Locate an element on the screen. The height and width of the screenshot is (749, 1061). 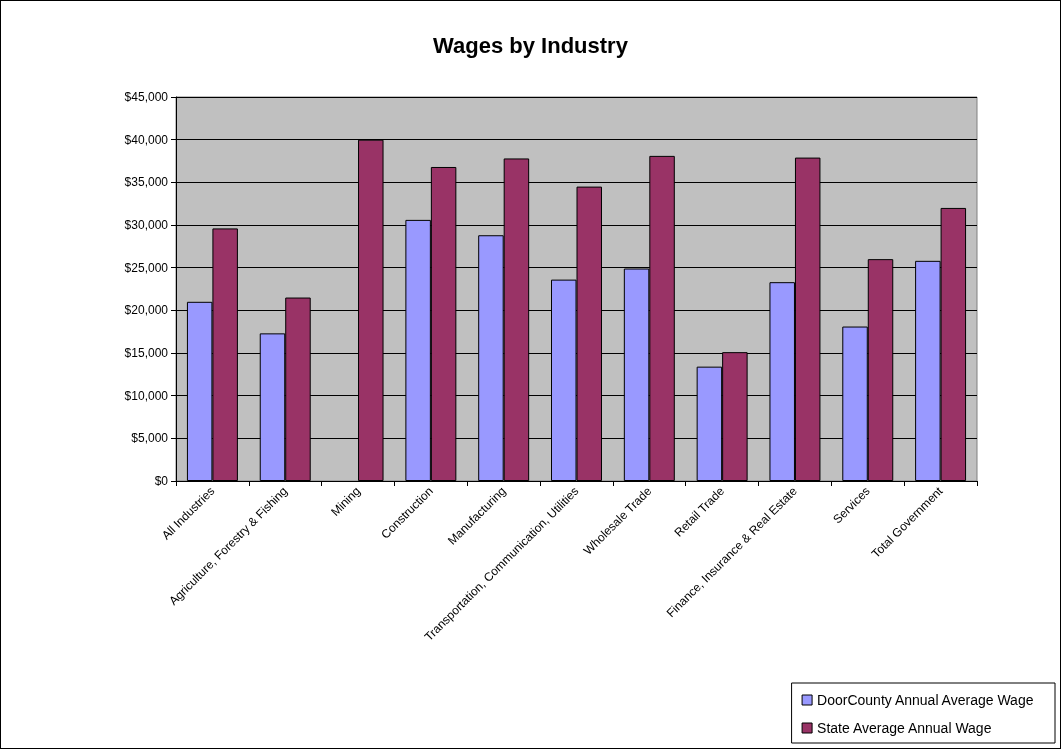
y-tick-label: $35,000 is located at coordinates (146, 182).